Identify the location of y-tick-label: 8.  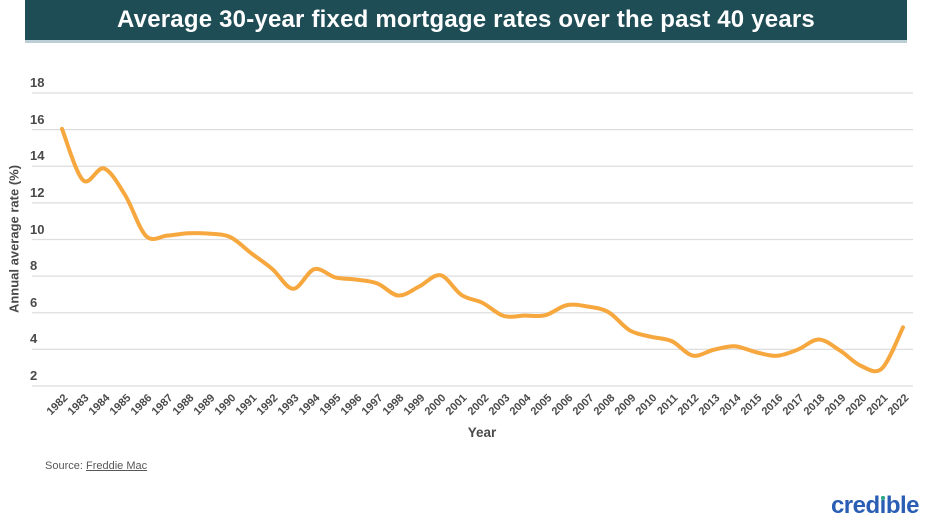
(34, 266).